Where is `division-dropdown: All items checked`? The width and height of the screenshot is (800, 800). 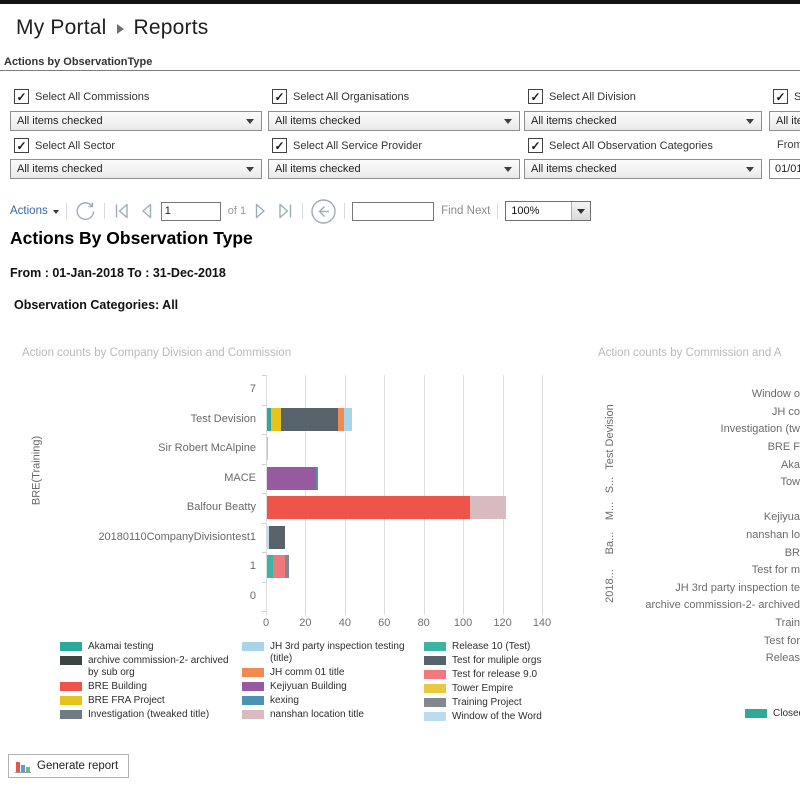 division-dropdown: All items checked is located at coordinates (643, 121).